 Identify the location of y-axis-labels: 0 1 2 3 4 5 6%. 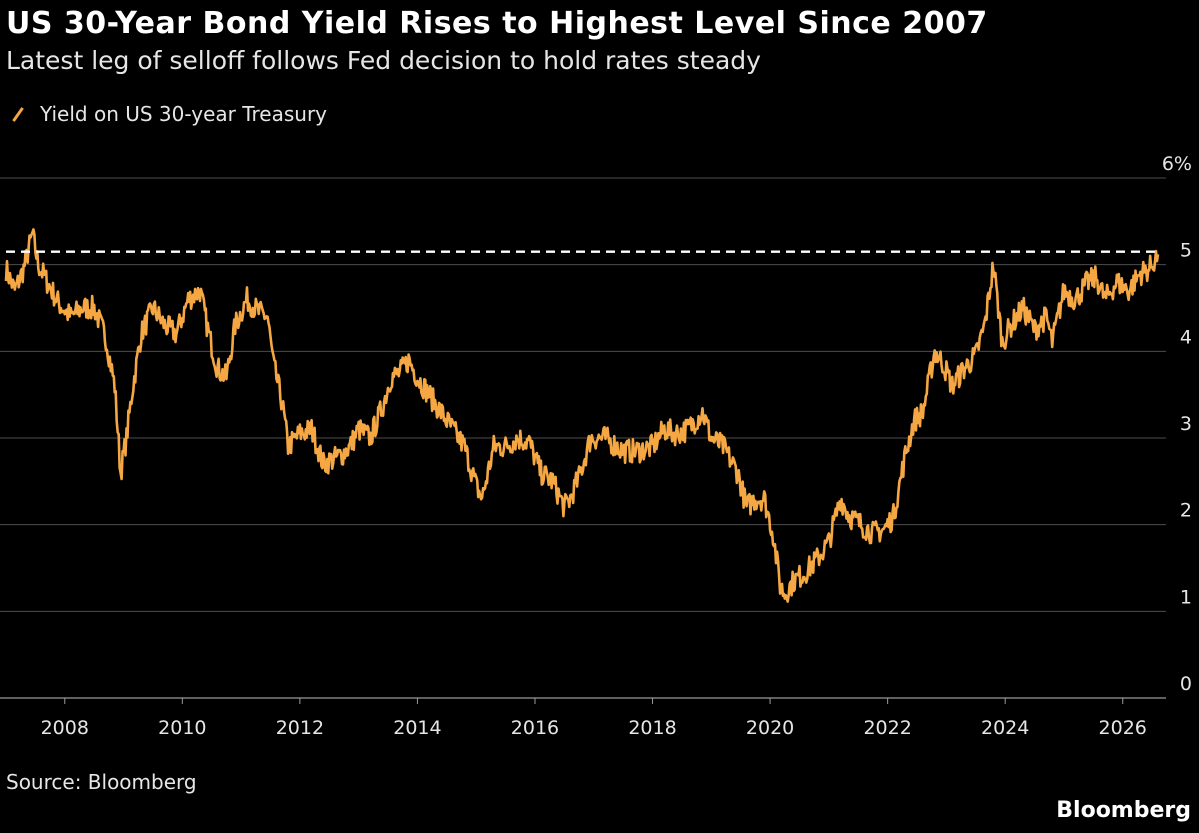
(1177, 424).